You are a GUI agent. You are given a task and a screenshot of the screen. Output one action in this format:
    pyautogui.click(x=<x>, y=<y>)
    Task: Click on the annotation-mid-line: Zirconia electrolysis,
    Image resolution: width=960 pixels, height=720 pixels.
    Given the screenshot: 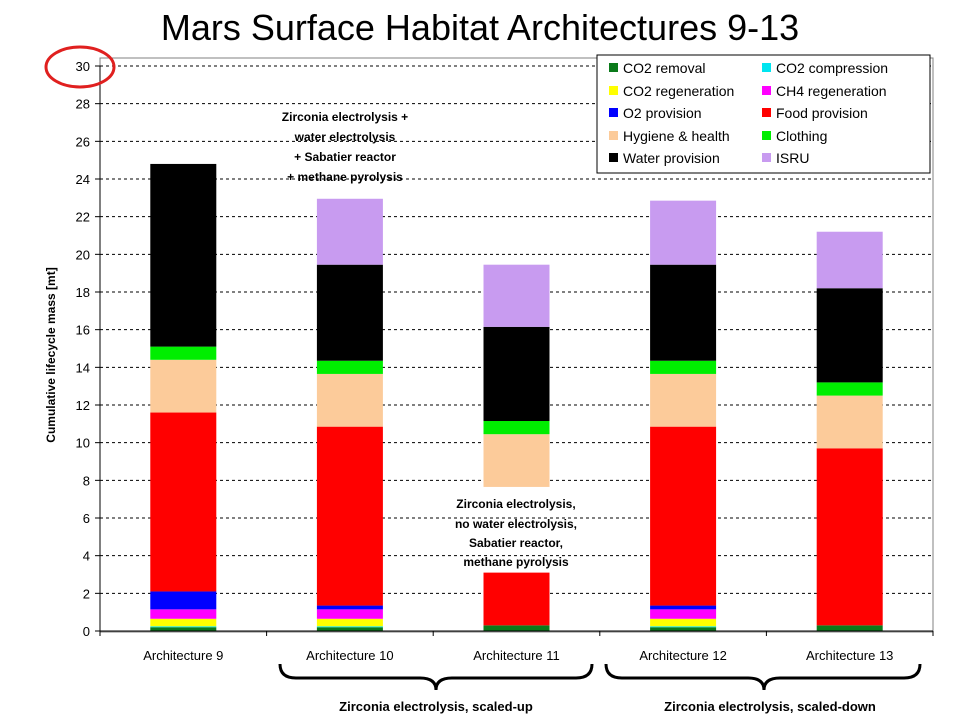 What is the action you would take?
    pyautogui.click(x=515, y=504)
    